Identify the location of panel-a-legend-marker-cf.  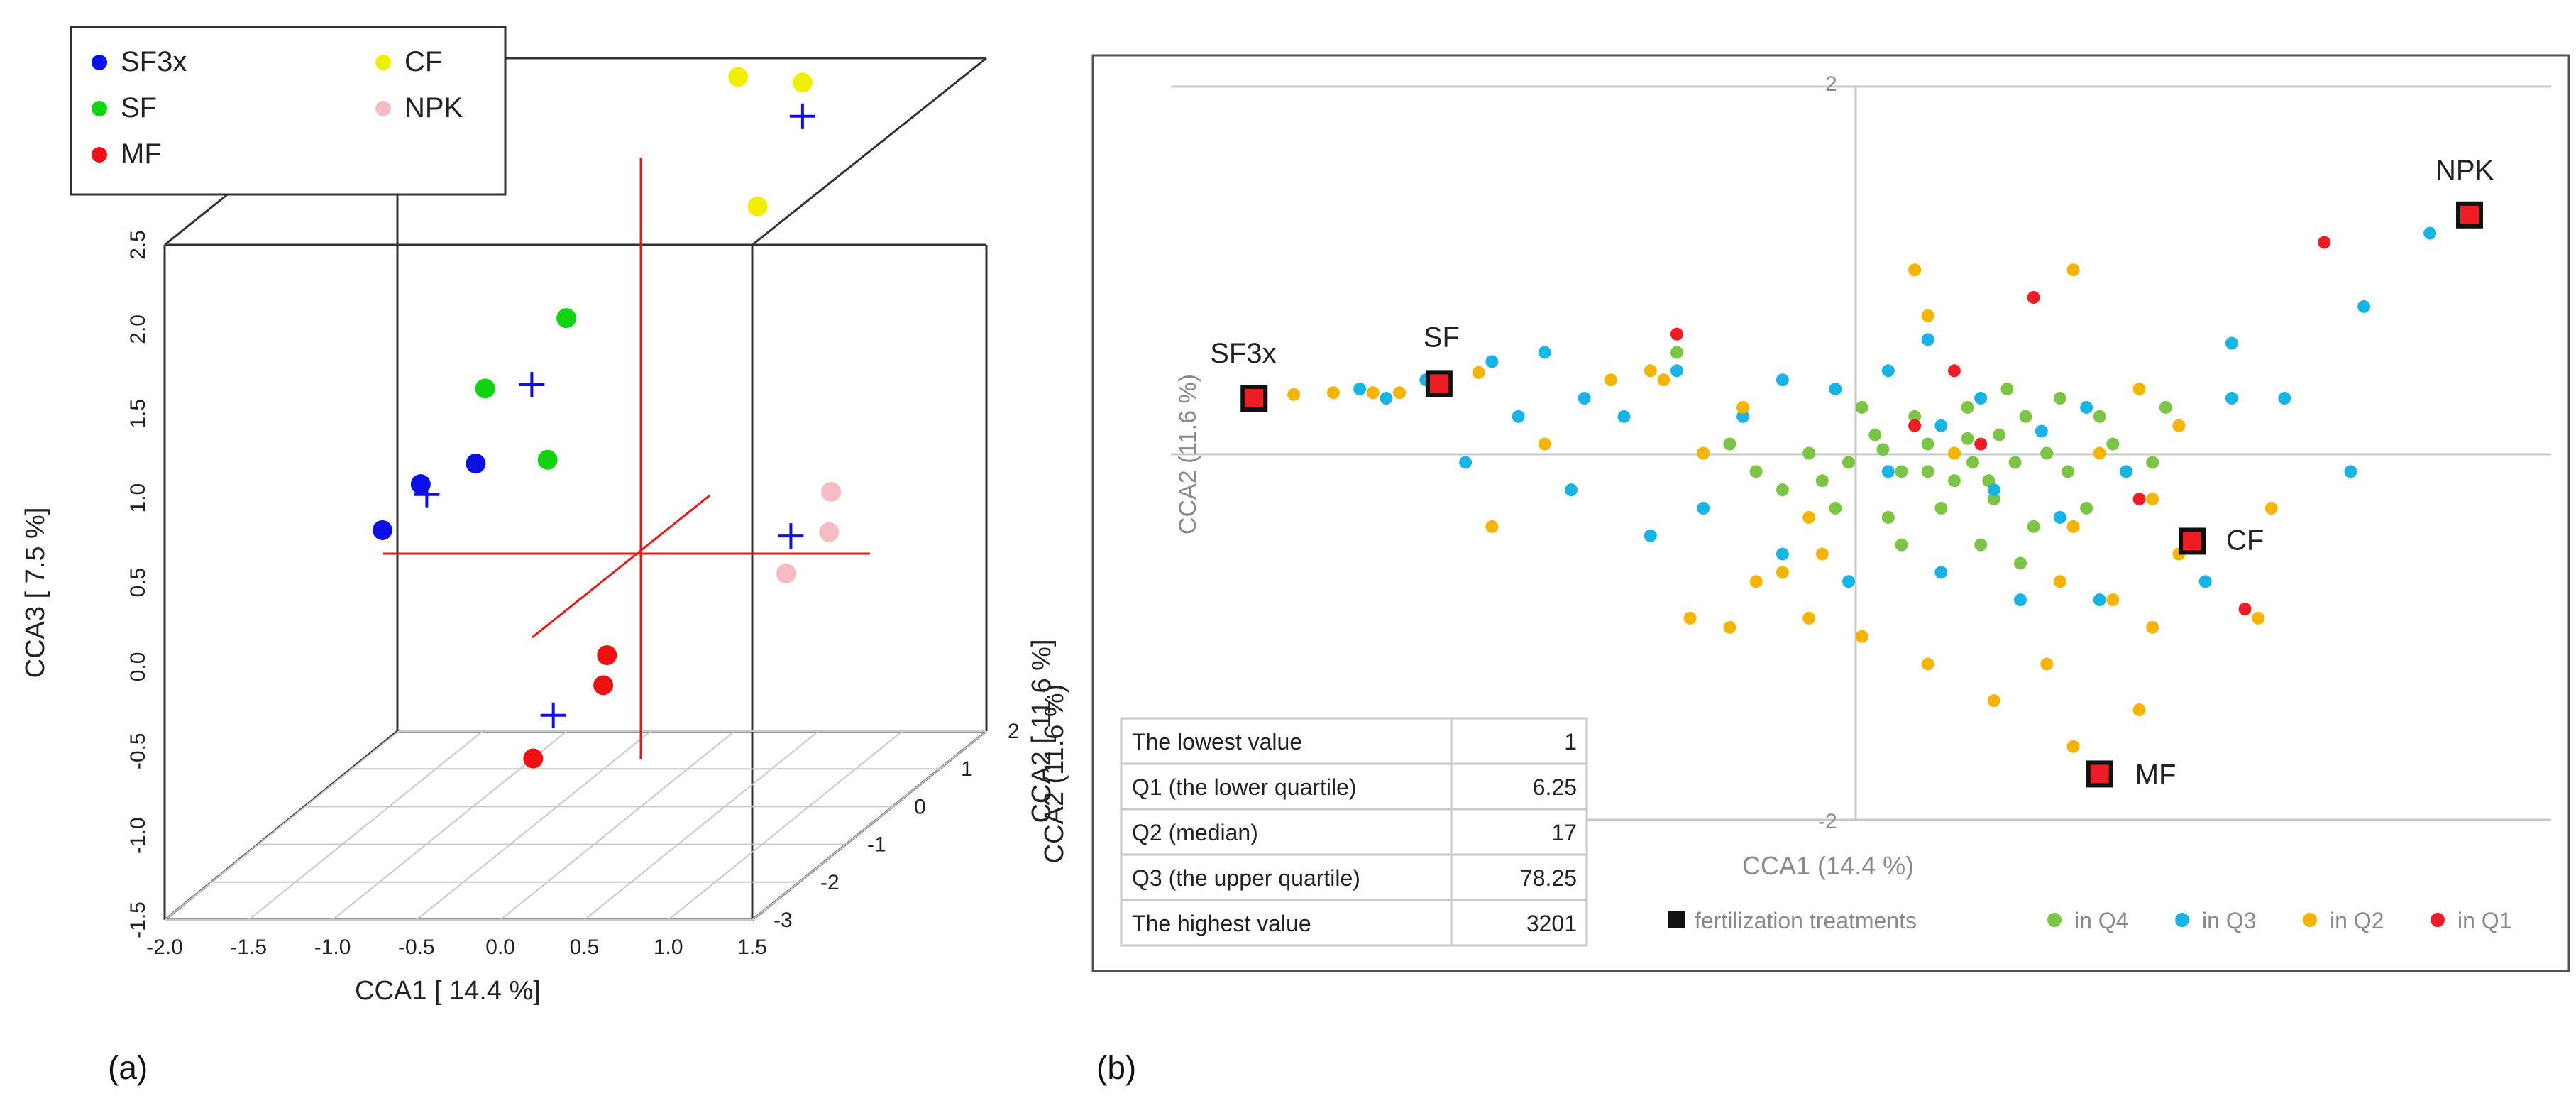
(383, 62).